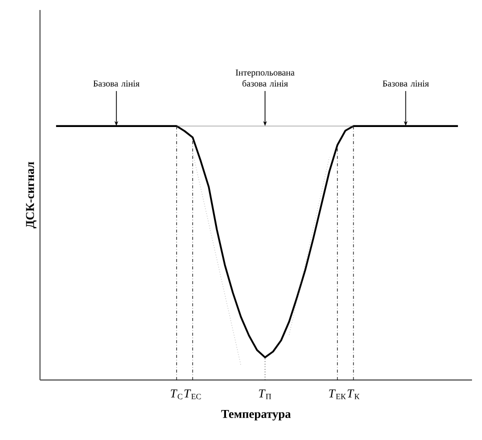 This screenshot has width=482, height=440. Describe the element at coordinates (192, 395) in the screenshot. I see `x-tick-label: T$_{ЕС}$` at that location.